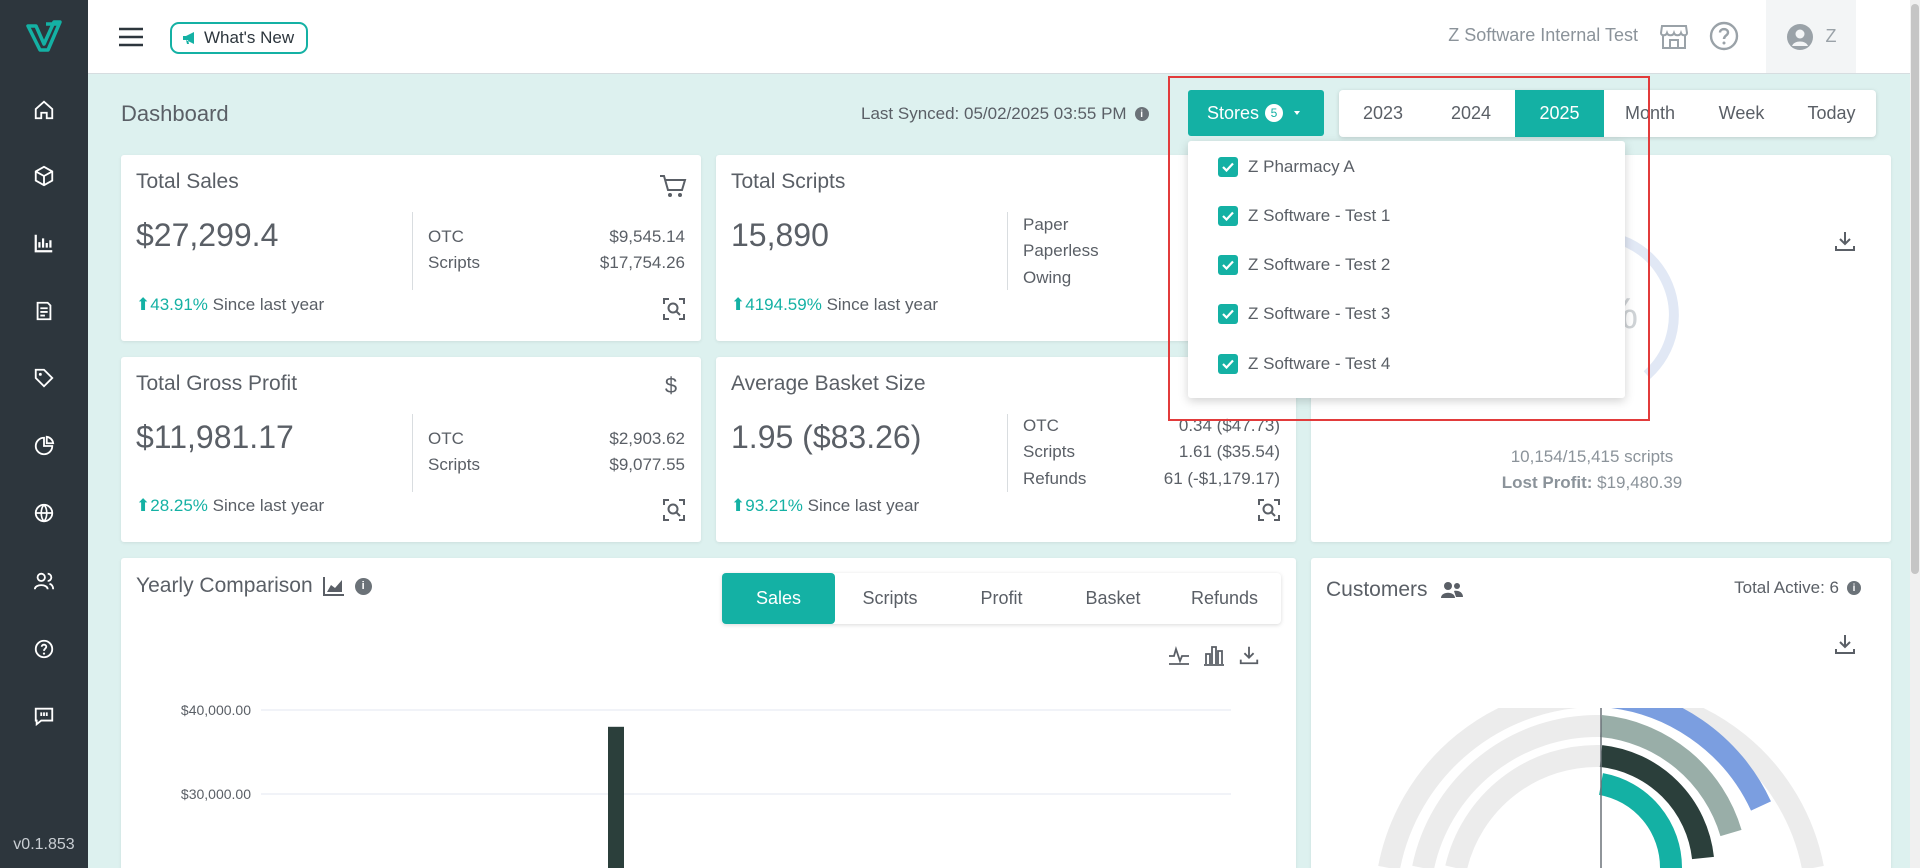 The width and height of the screenshot is (1920, 868). I want to click on report-icon, so click(44, 311).